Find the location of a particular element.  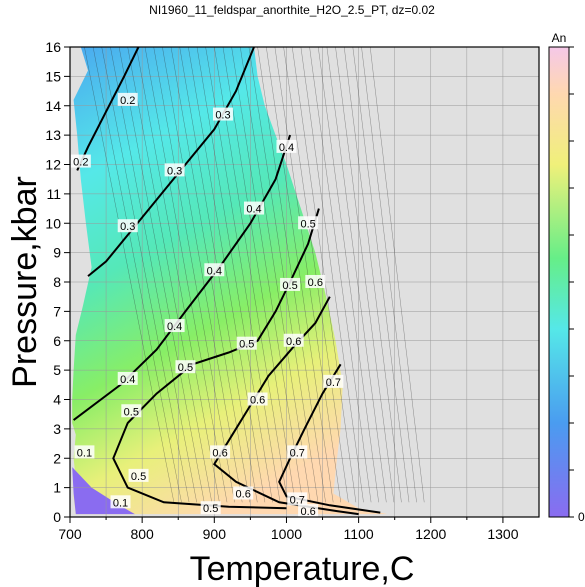

y-tick-label: 0 is located at coordinates (57, 517).